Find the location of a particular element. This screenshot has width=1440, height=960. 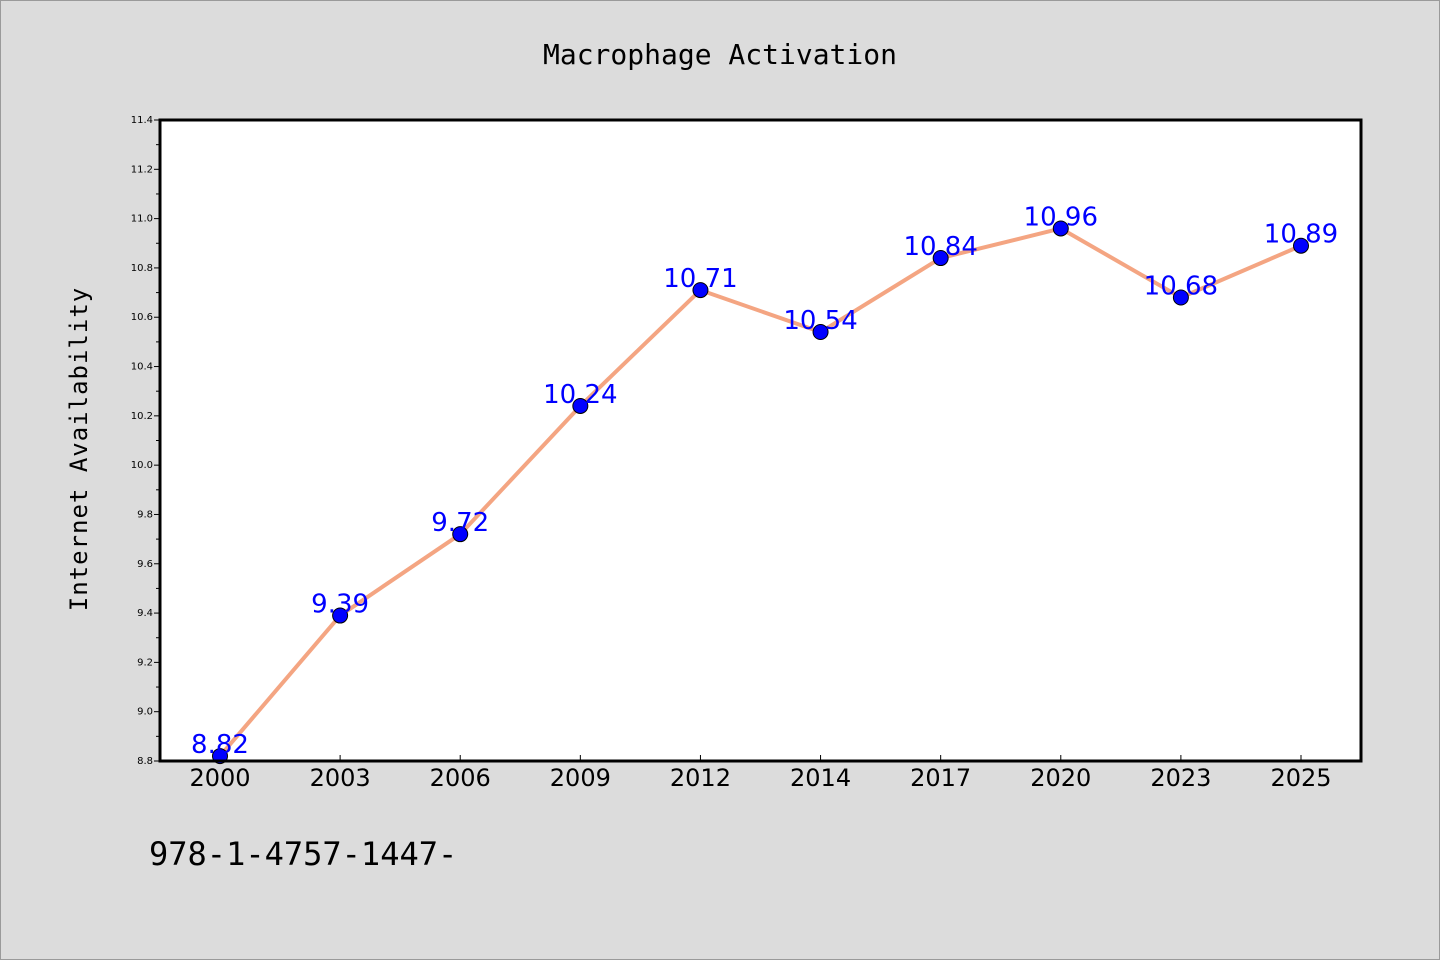

y-tick-label: 10.0 is located at coordinates (142, 465).